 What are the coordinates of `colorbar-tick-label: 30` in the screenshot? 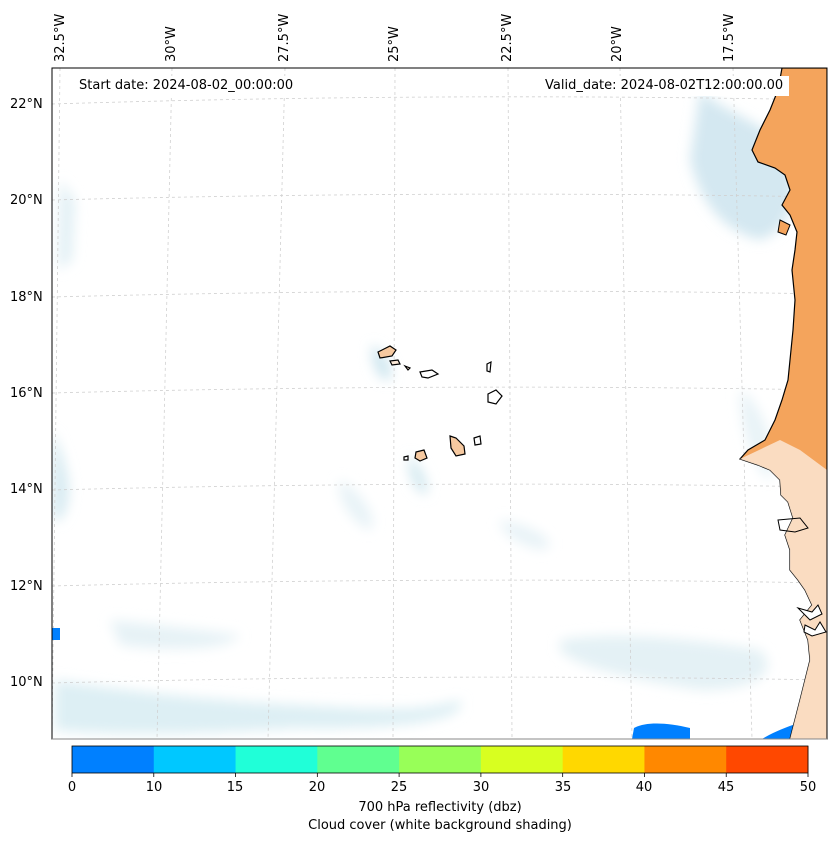 It's located at (481, 787).